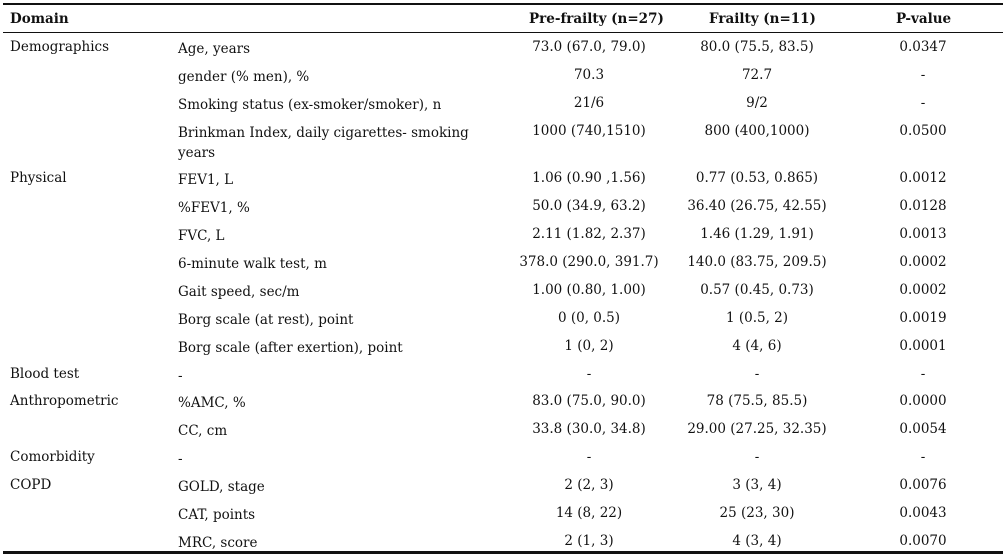 Image resolution: width=1004 pixels, height=556 pixels. What do you see at coordinates (239, 292) in the screenshot?
I see `row-item: Gait speed, sec/m` at bounding box center [239, 292].